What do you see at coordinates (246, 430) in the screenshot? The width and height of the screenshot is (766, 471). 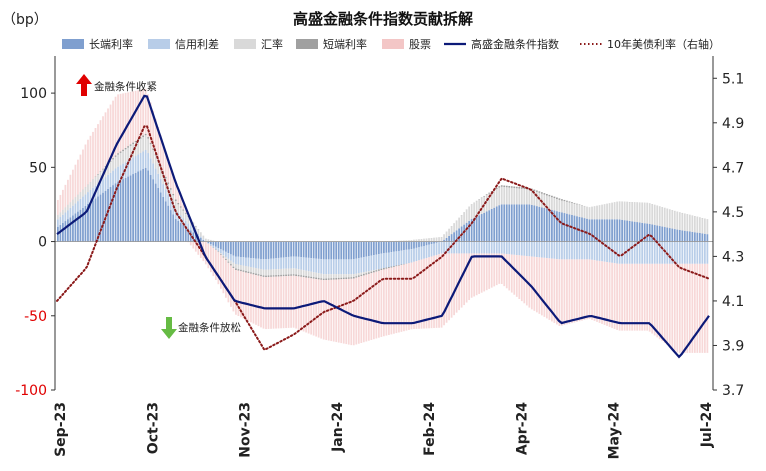 I see `x-tick-label: Nov-23` at bounding box center [246, 430].